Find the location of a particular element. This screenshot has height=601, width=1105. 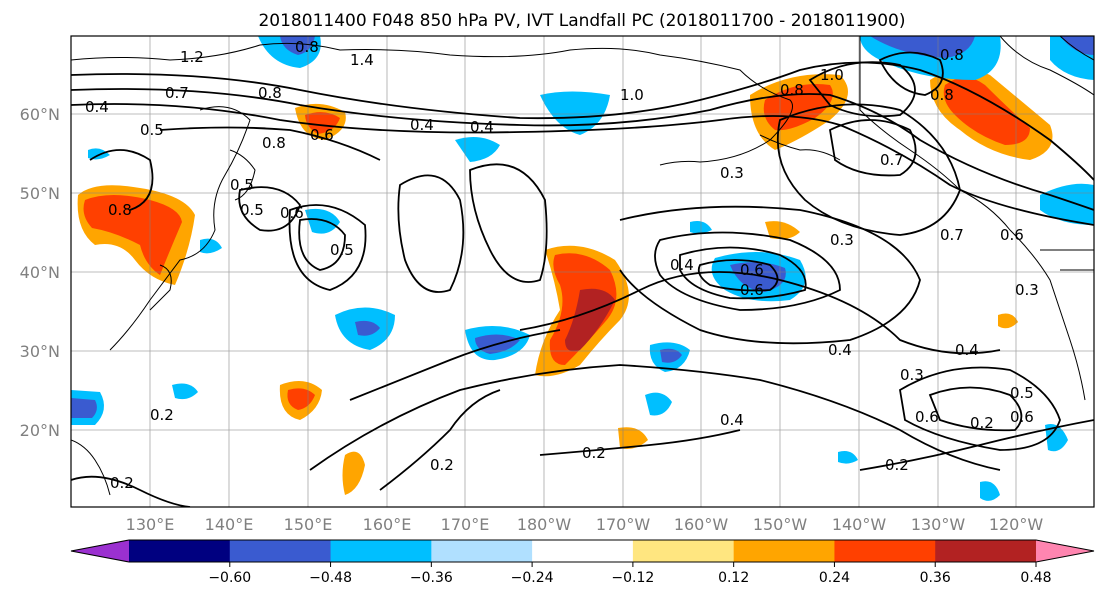

colorbar-tick-label: 0.24 is located at coordinates (834, 578).